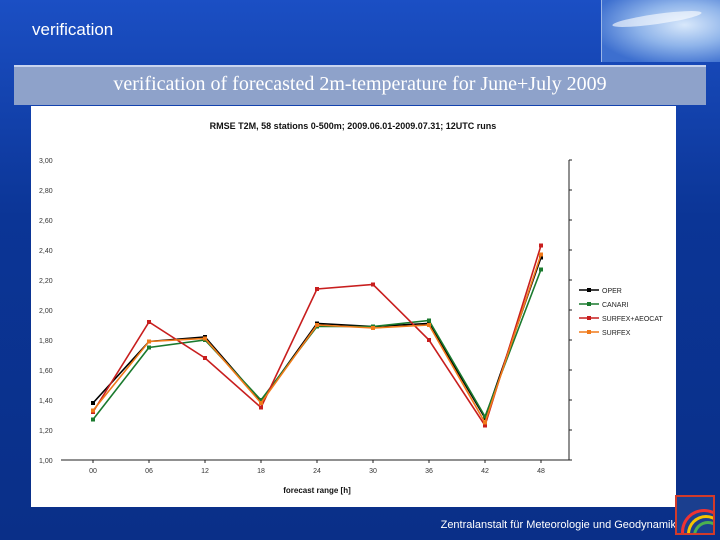 The height and width of the screenshot is (540, 720). I want to click on x-tick-label: 18, so click(261, 471).